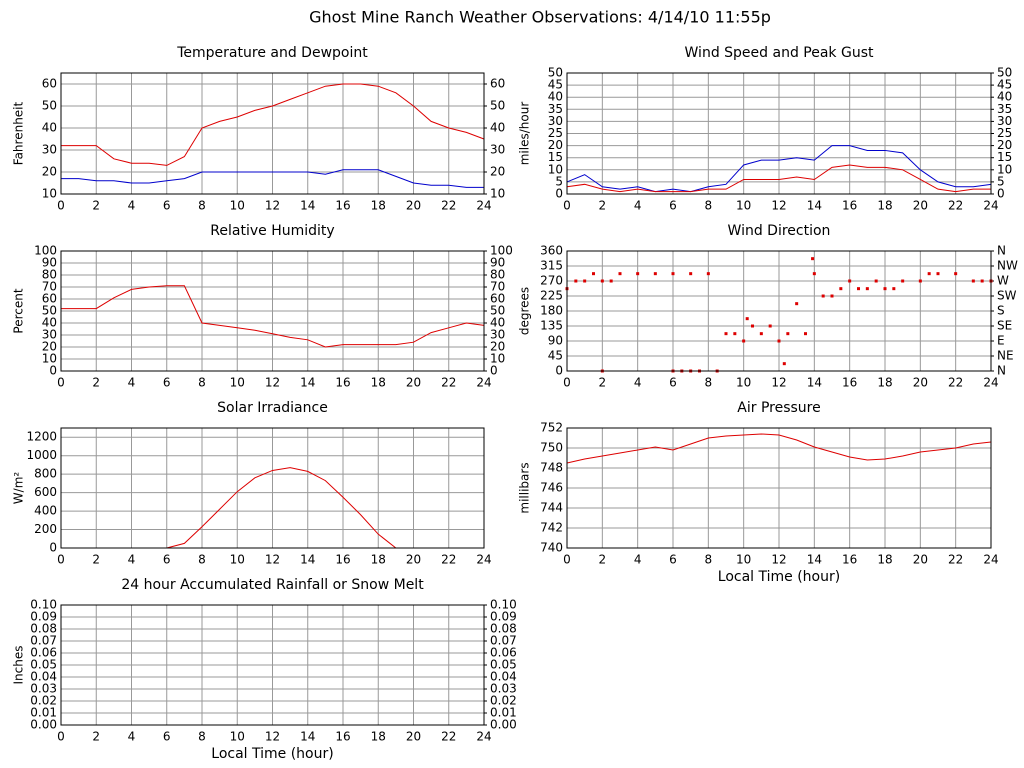 This screenshot has width=1024, height=768. I want to click on y2-tick-label: NE, so click(1005, 356).